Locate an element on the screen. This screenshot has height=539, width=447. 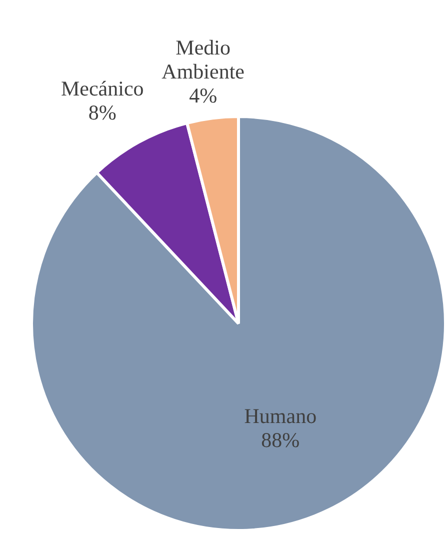
data-label: 4% is located at coordinates (203, 95).